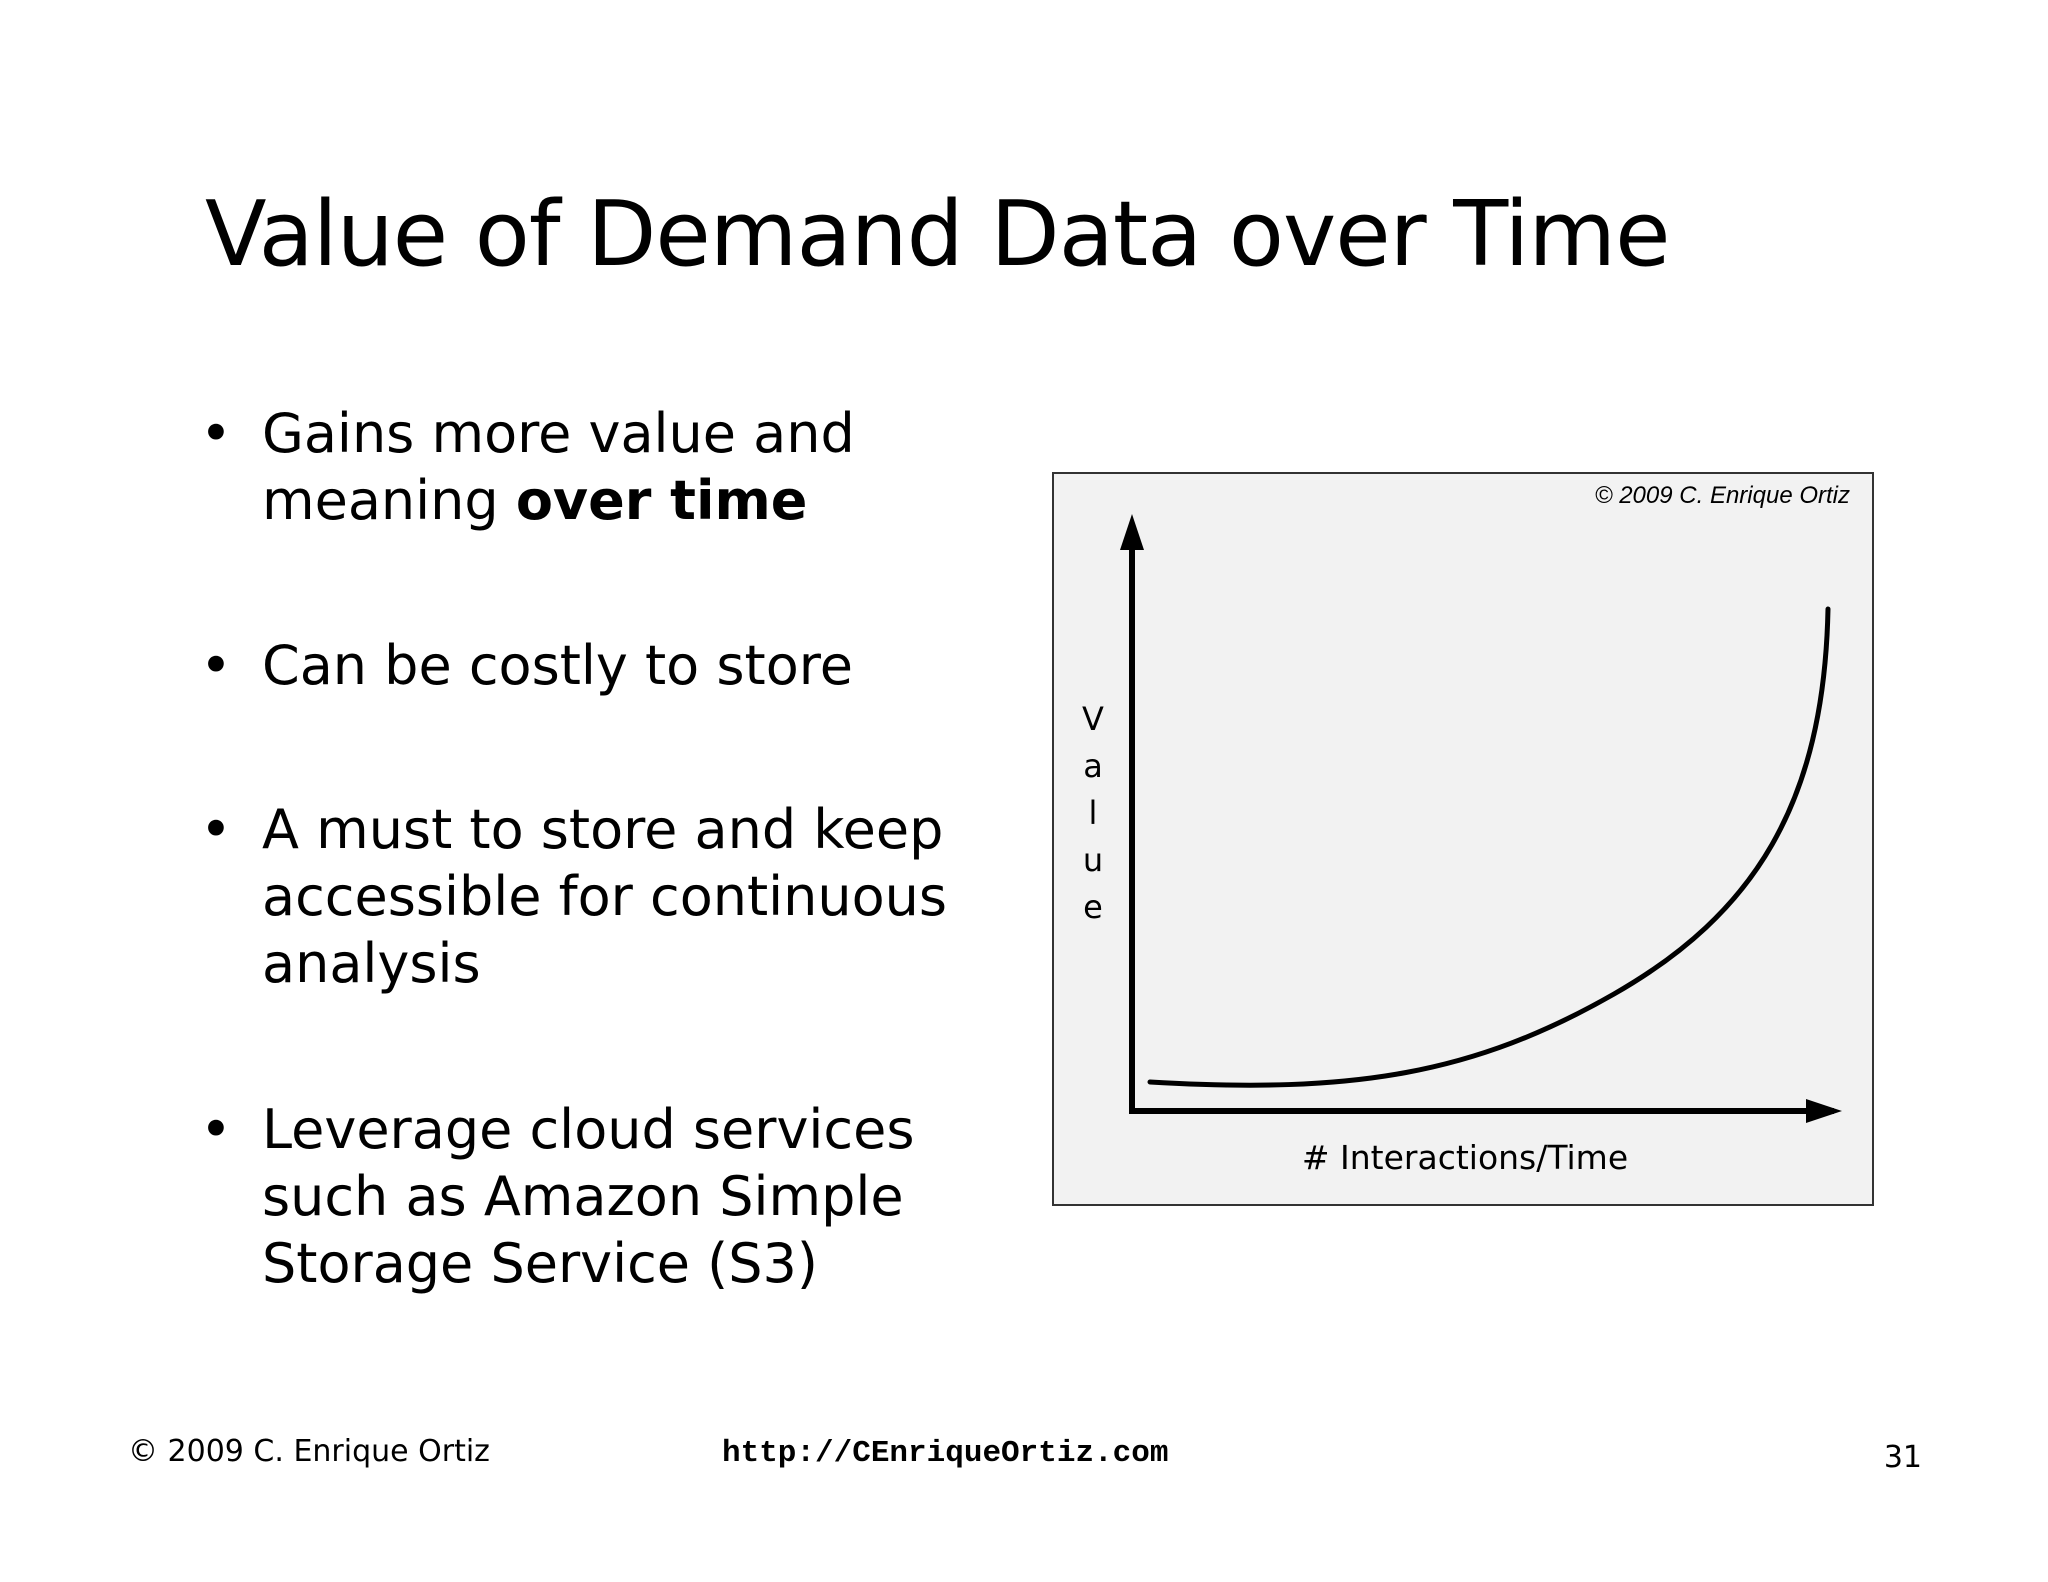 The image size is (2048, 1582). I want to click on y-axis-arrow-icon, so click(1132, 532).